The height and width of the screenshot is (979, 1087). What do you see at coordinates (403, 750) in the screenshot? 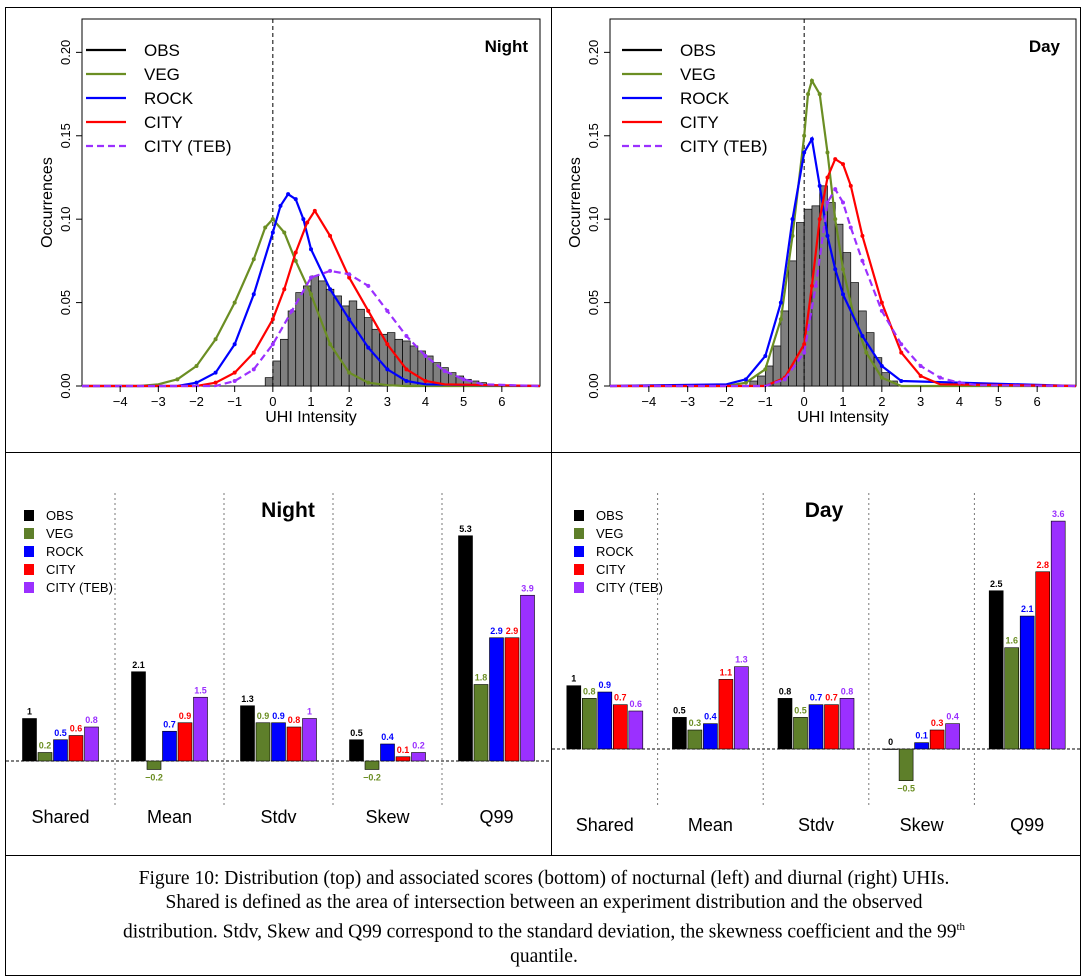
I see `city-value-label: 0.1` at bounding box center [403, 750].